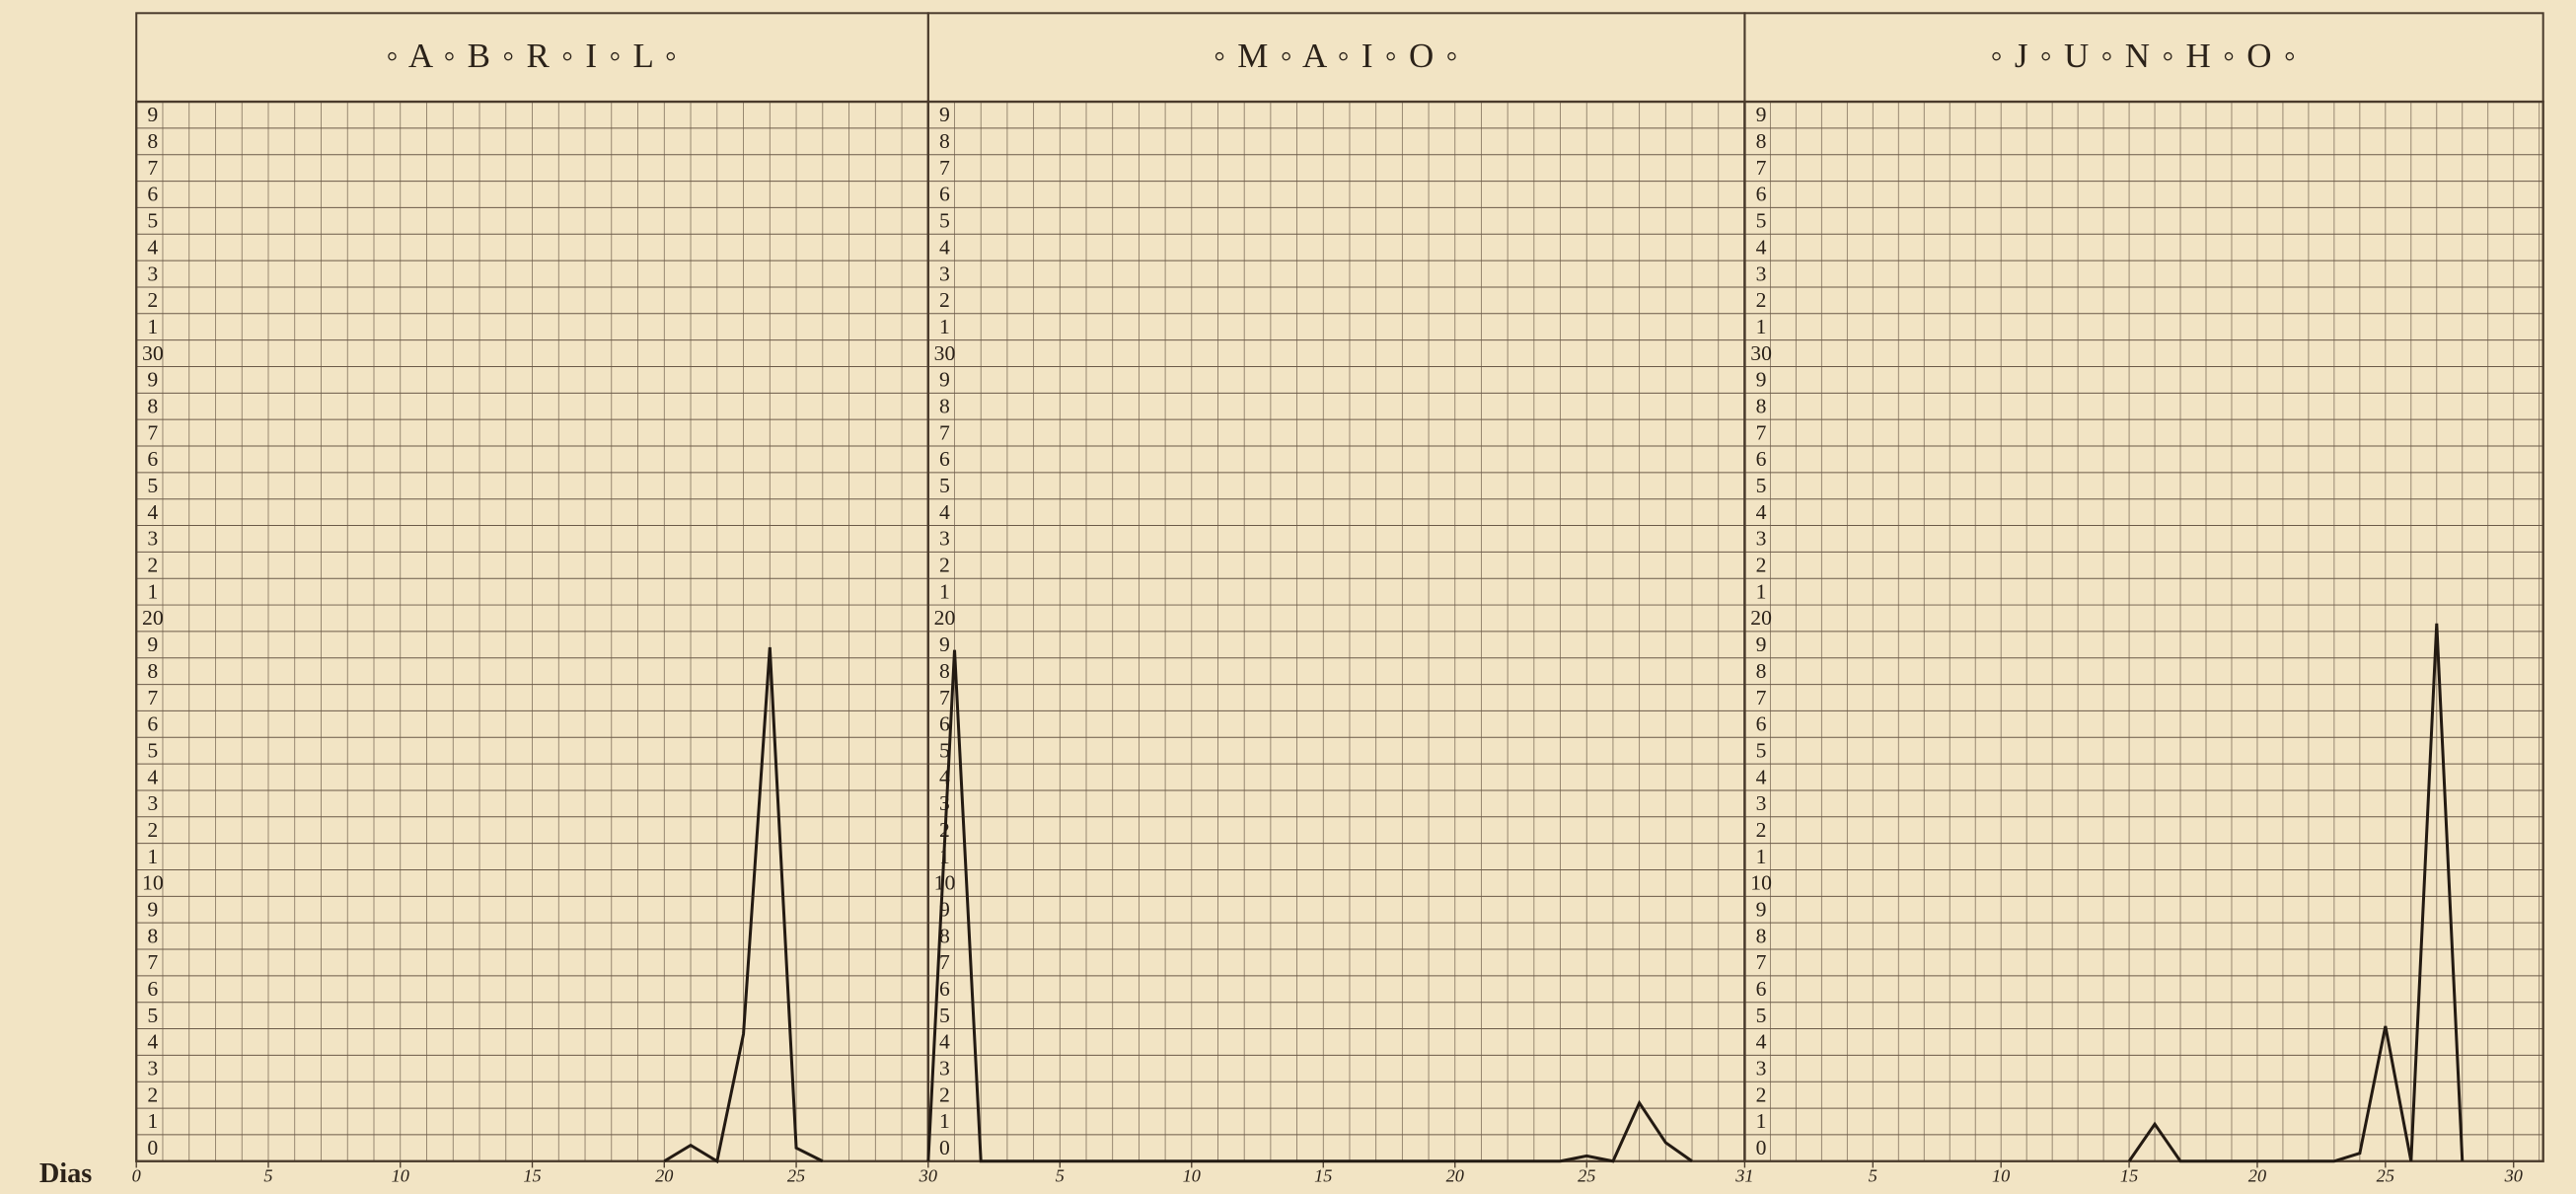  What do you see at coordinates (136, 1176) in the screenshot?
I see `x-tick-label: 0` at bounding box center [136, 1176].